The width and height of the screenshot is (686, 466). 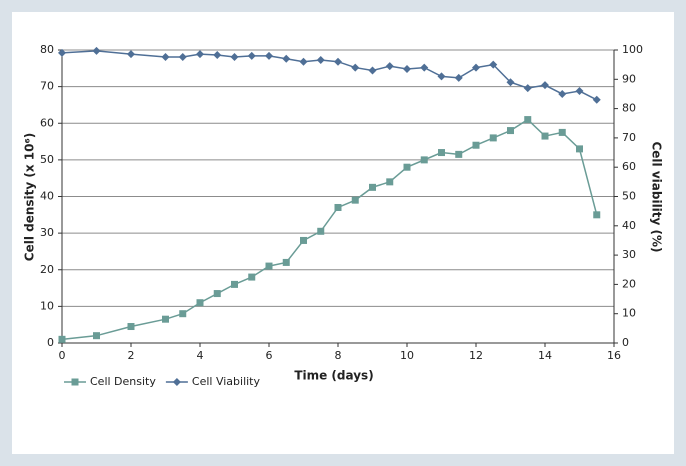 What do you see at coordinates (338, 355) in the screenshot?
I see `x-tick-label: 8` at bounding box center [338, 355].